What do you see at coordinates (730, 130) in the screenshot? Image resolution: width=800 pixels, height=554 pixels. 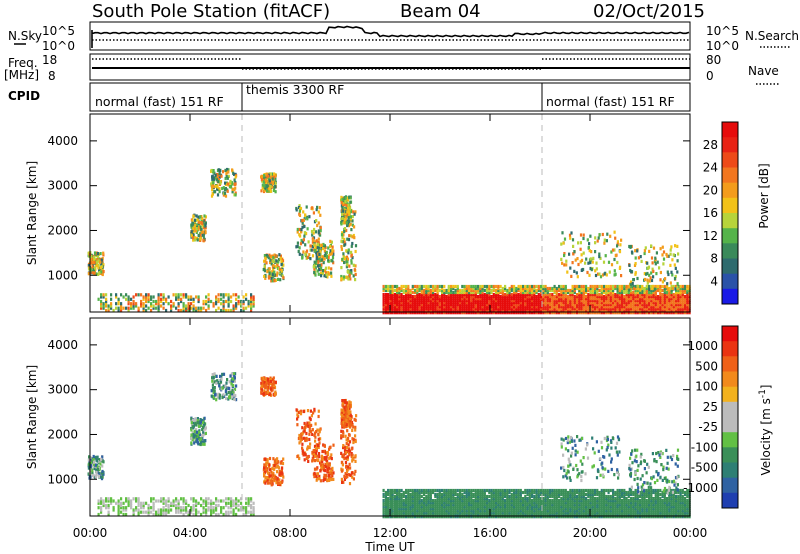 I see `colorbar-swatch` at bounding box center [730, 130].